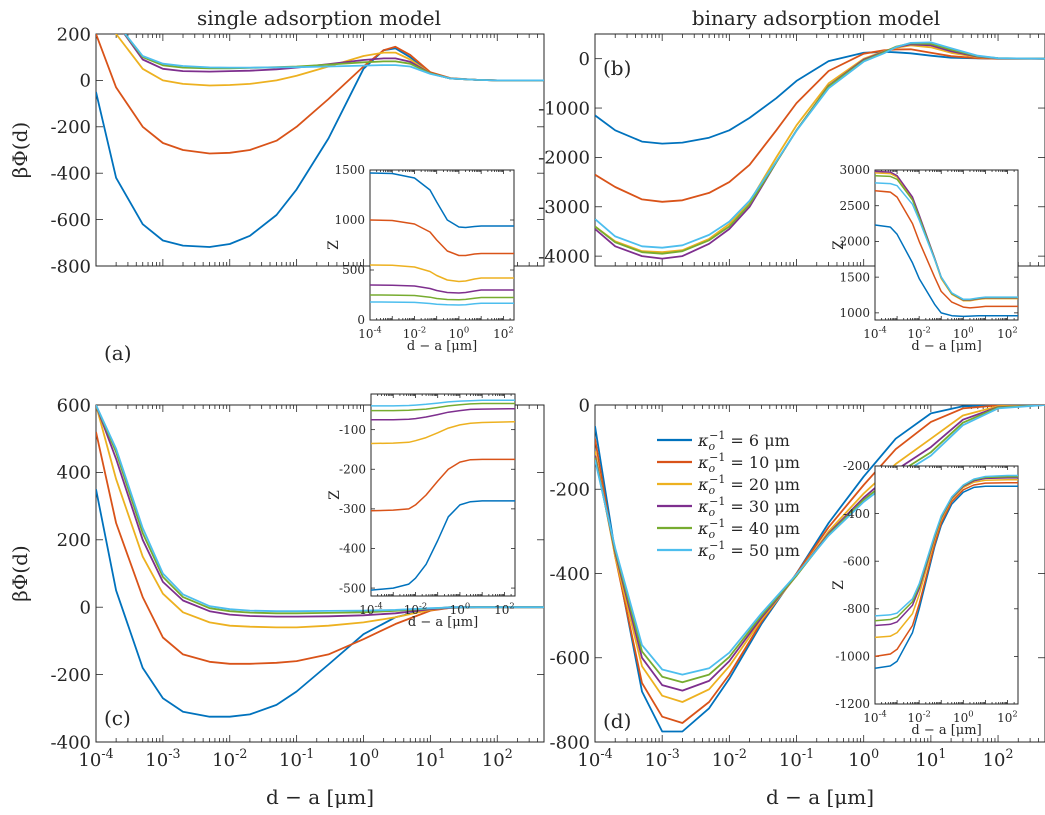 The height and width of the screenshot is (815, 1045). I want to click on inset-d-x-tick-label: 10⁰, so click(963, 717).